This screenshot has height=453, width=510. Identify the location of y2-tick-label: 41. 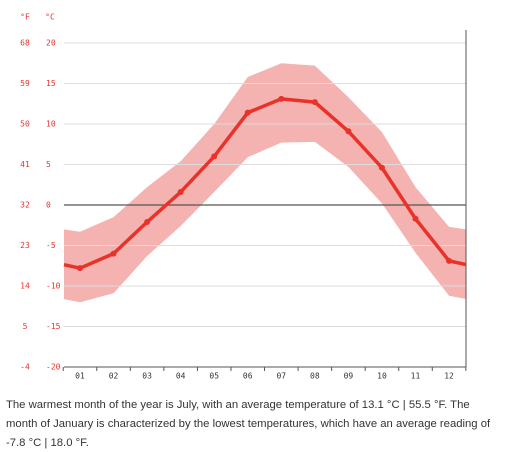
(25, 164).